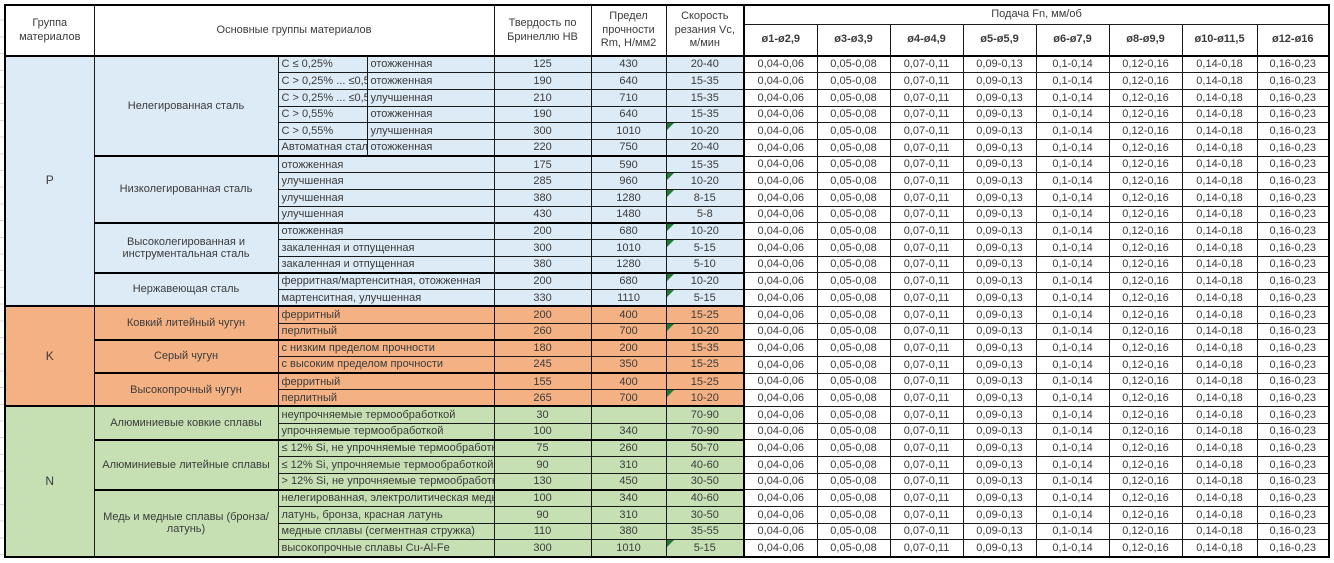 This screenshot has height=563, width=1334. Describe the element at coordinates (322, 64) in the screenshot. I see `spec-cell: C ≤ 0,25%` at that location.